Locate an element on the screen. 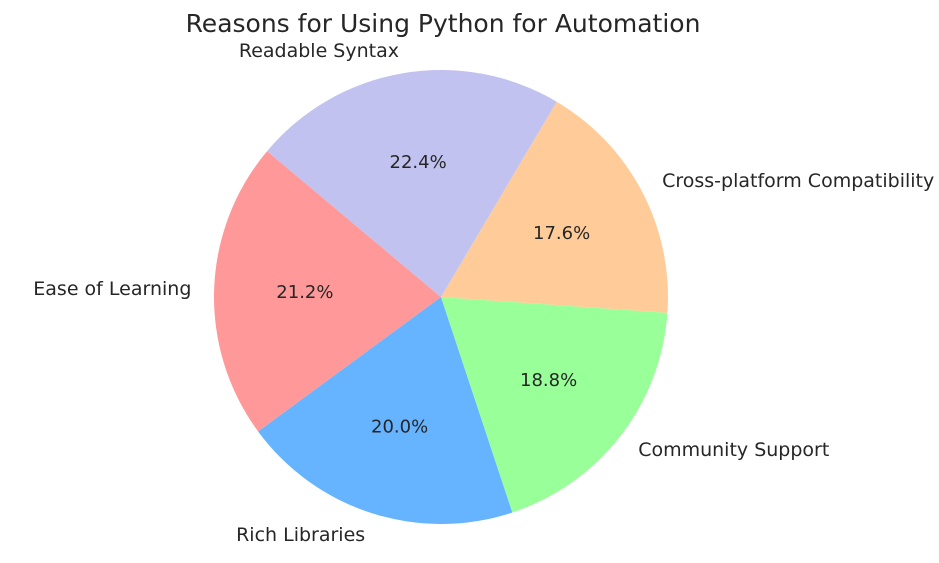  pie-slice-pct-rich-libraries: 20.0% is located at coordinates (399, 426).